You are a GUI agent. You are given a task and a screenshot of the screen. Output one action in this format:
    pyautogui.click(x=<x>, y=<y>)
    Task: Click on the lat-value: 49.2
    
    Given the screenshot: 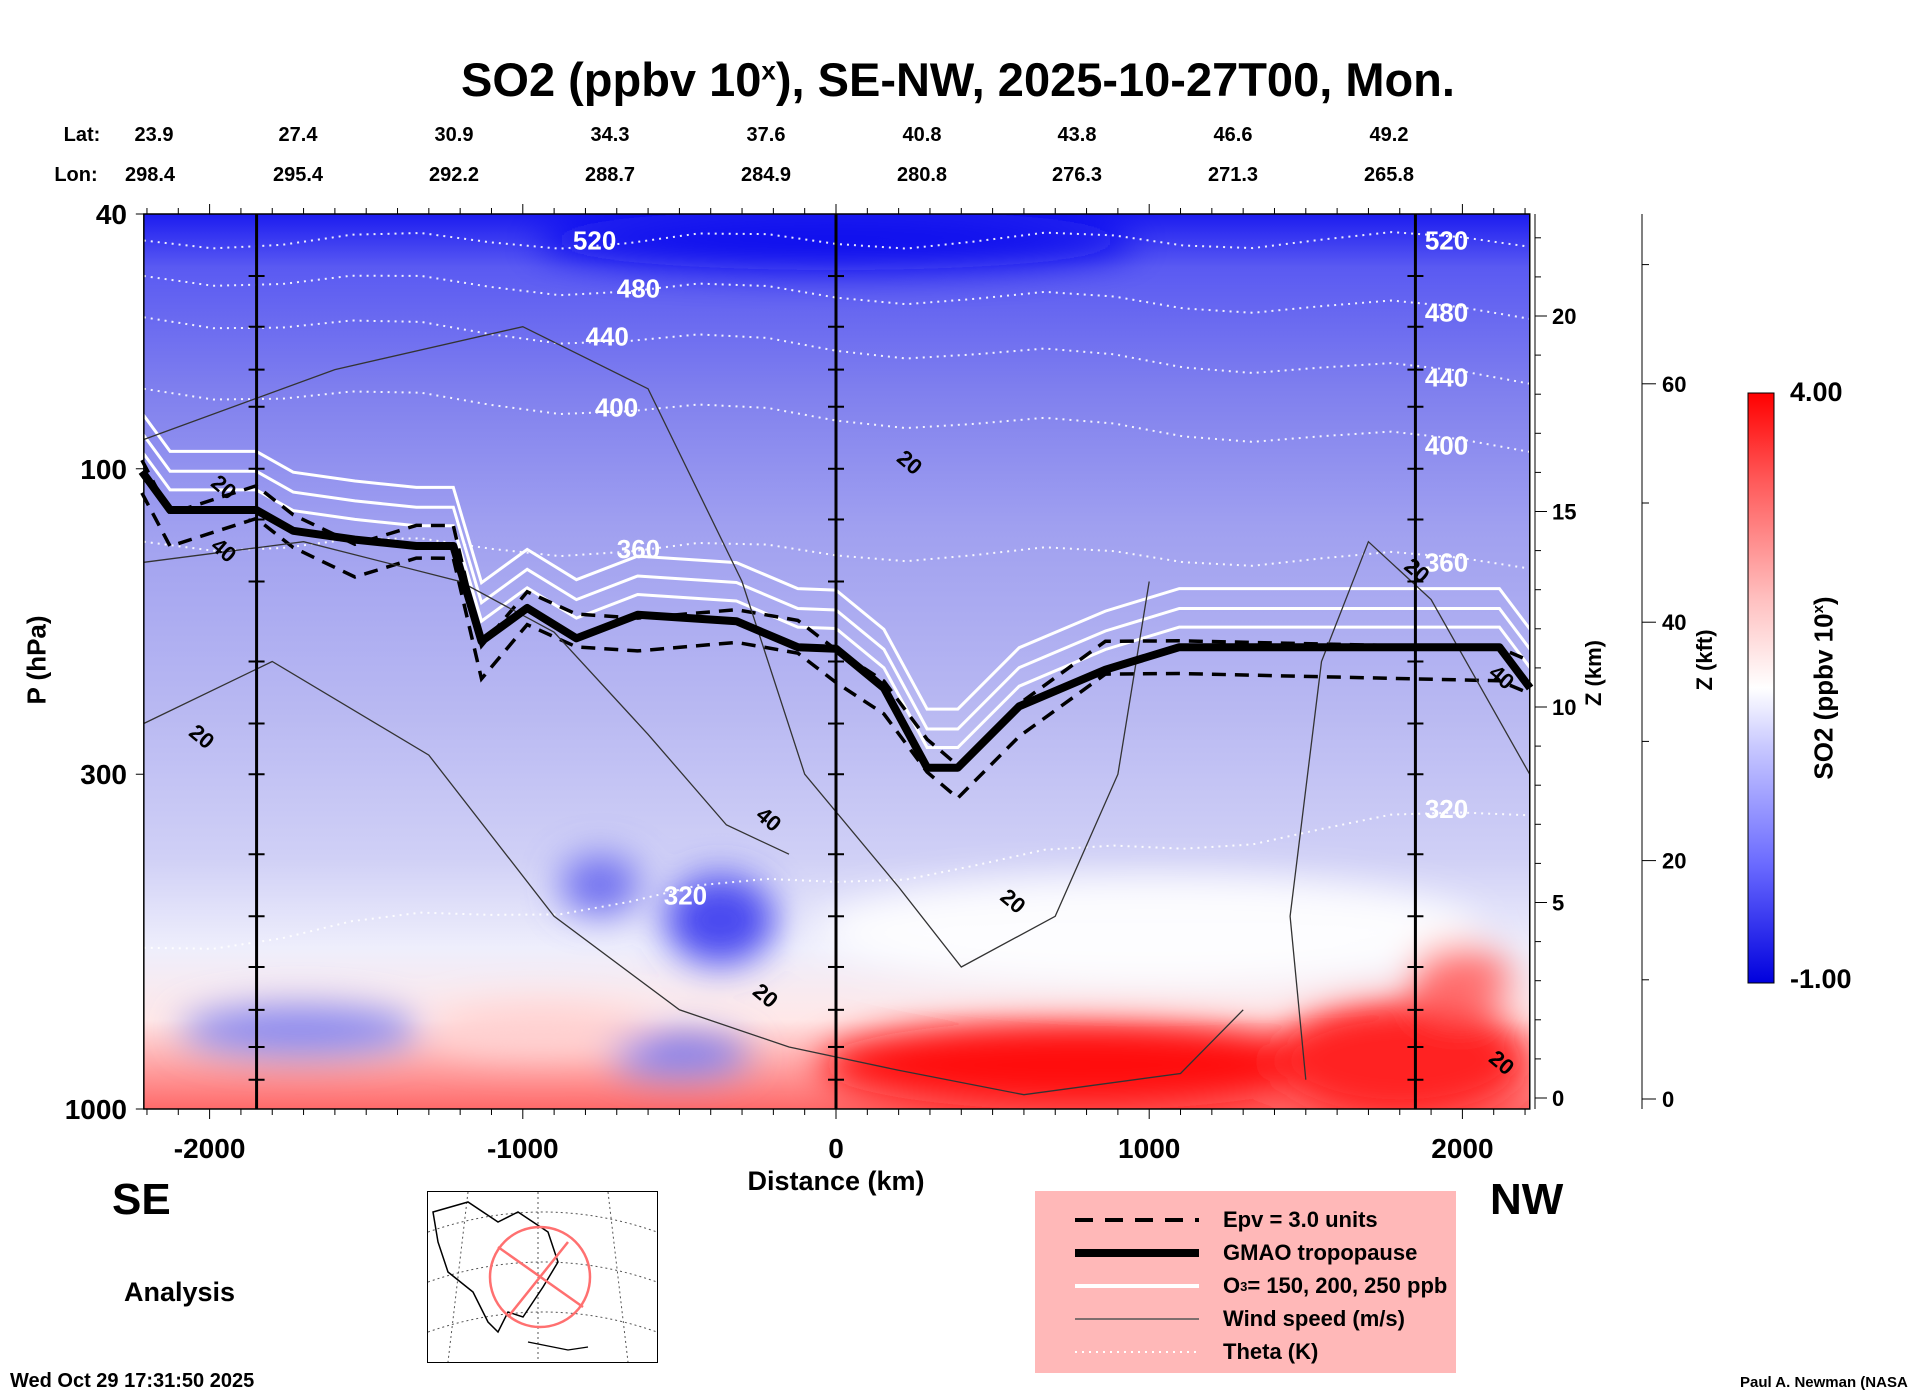 What is the action you would take?
    pyautogui.click(x=1389, y=135)
    